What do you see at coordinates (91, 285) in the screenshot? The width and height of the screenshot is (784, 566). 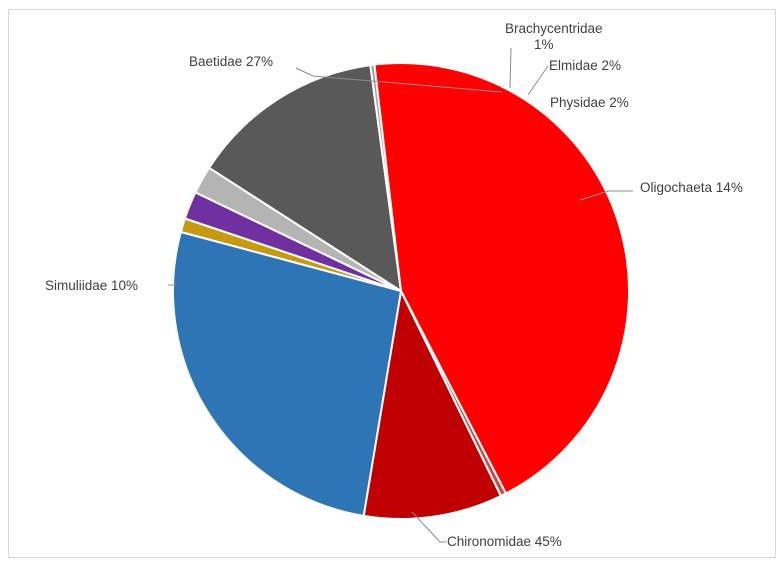 I see `label-simuliidae: Simuliidae 10%` at bounding box center [91, 285].